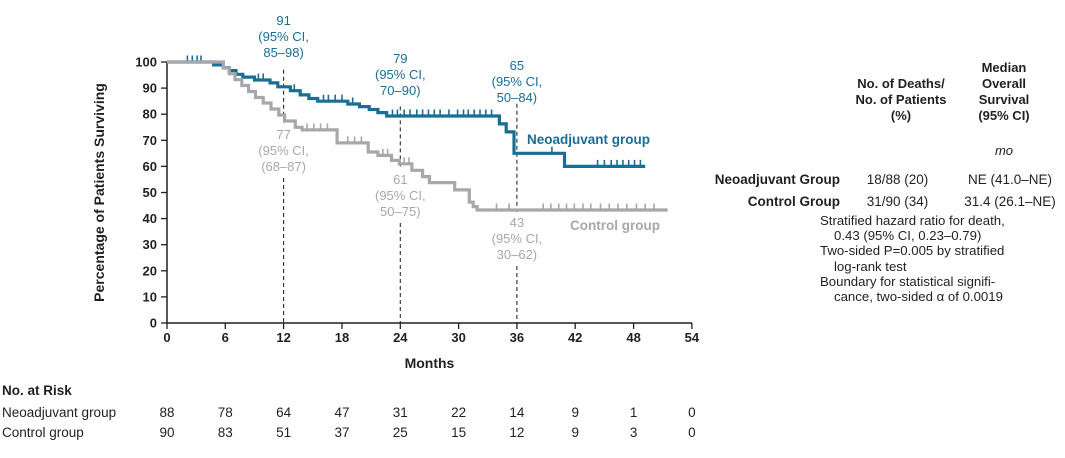 The image size is (1065, 458). Describe the element at coordinates (166, 412) in the screenshot. I see `risk-count: 88` at that location.